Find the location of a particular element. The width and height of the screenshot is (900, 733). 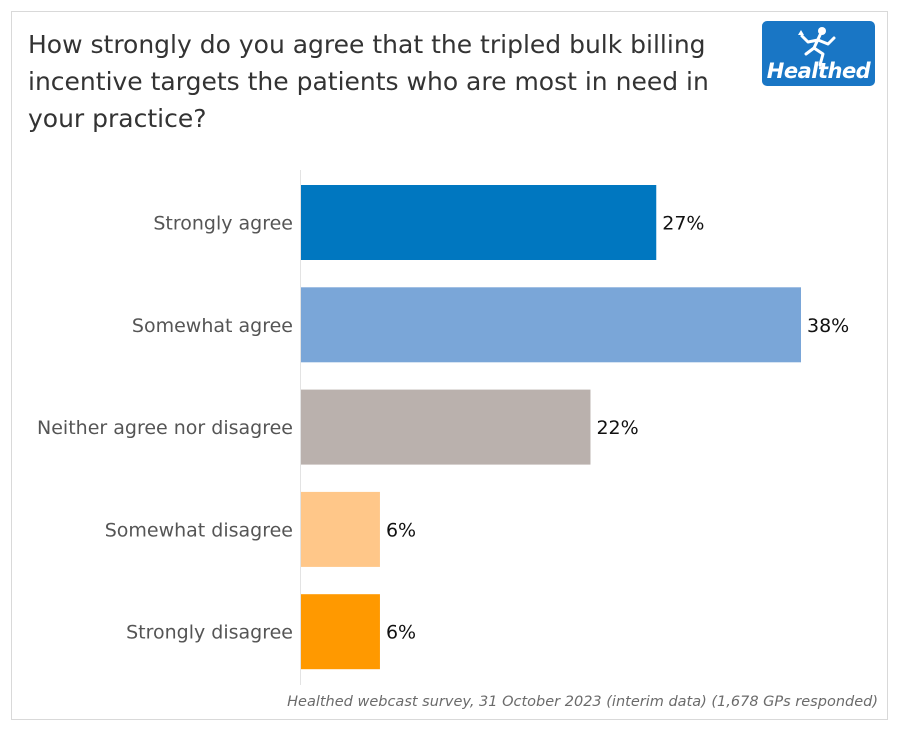

category-label-strongly-disagree: Strongly disagree is located at coordinates (209, 633).